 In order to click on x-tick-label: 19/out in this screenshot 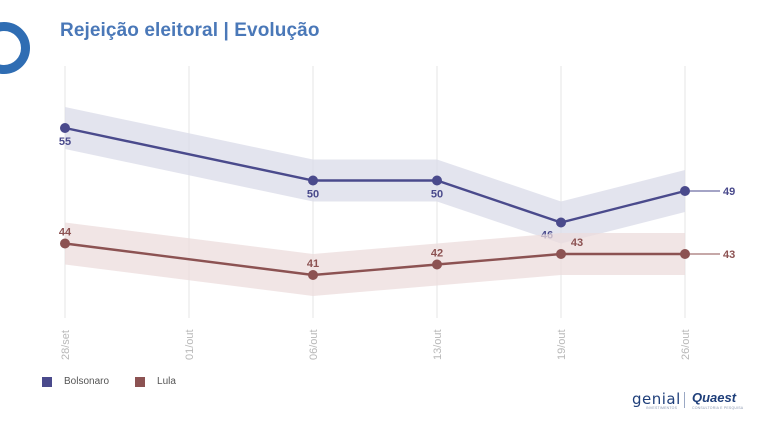, I will do `click(562, 344)`.